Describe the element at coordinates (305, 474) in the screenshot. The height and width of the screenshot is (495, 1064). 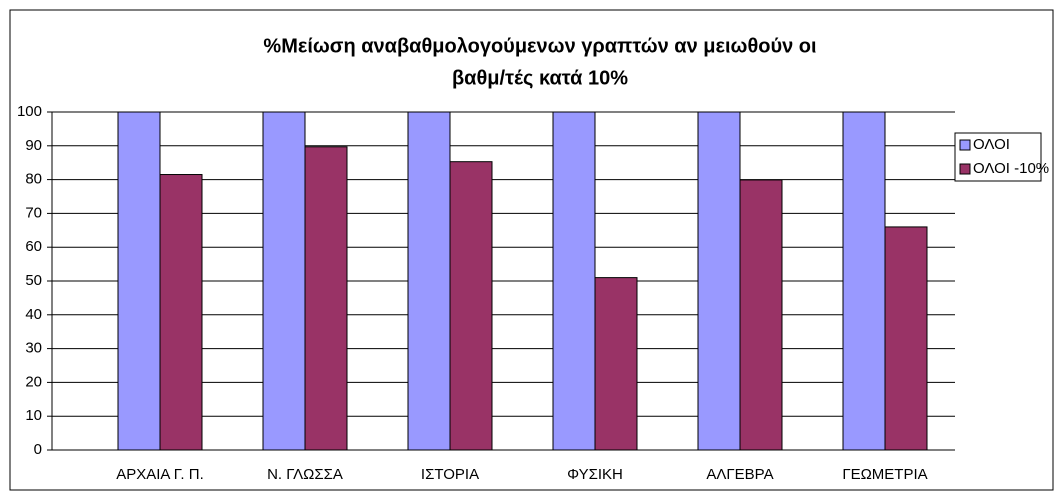
I see `x-tick-label: Ν. ΓΛΩΣΣΑ` at that location.